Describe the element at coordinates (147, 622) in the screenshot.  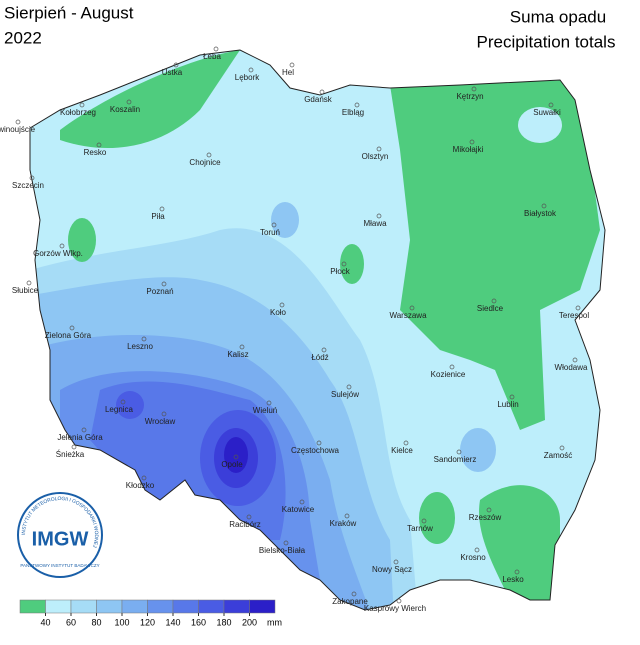
I see `legend-tick-label: 120` at that location.